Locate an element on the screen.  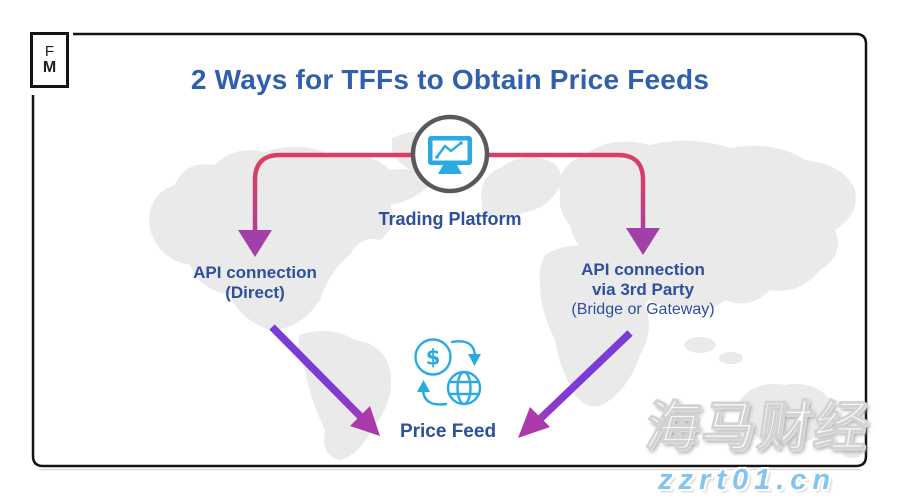
api-direct-label: API connection (Direct) is located at coordinates (255, 283).